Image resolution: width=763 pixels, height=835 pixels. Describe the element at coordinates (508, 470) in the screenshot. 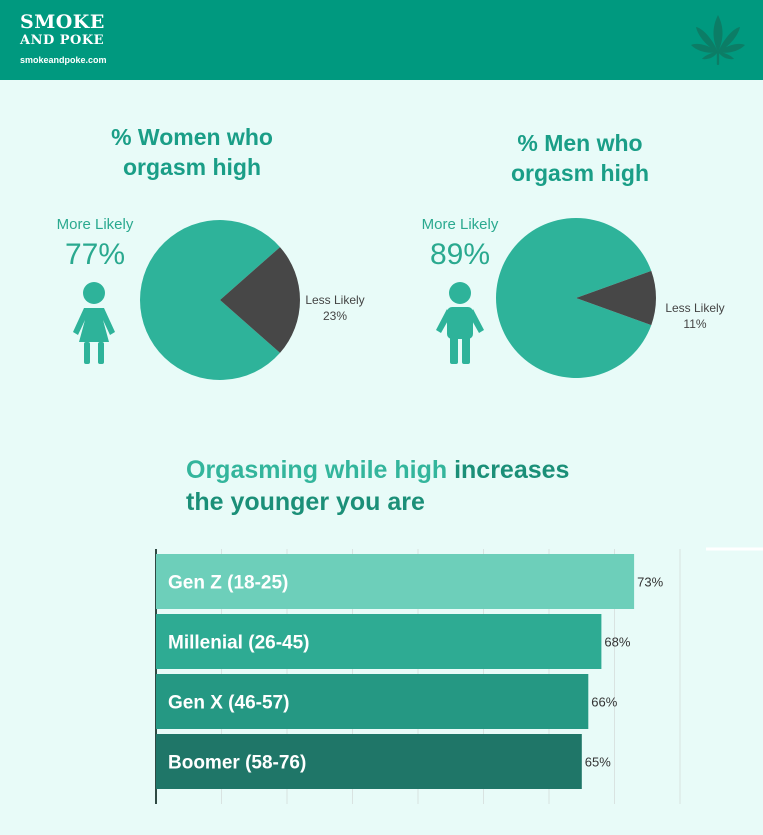

I see `bar-title-rest: increases` at that location.